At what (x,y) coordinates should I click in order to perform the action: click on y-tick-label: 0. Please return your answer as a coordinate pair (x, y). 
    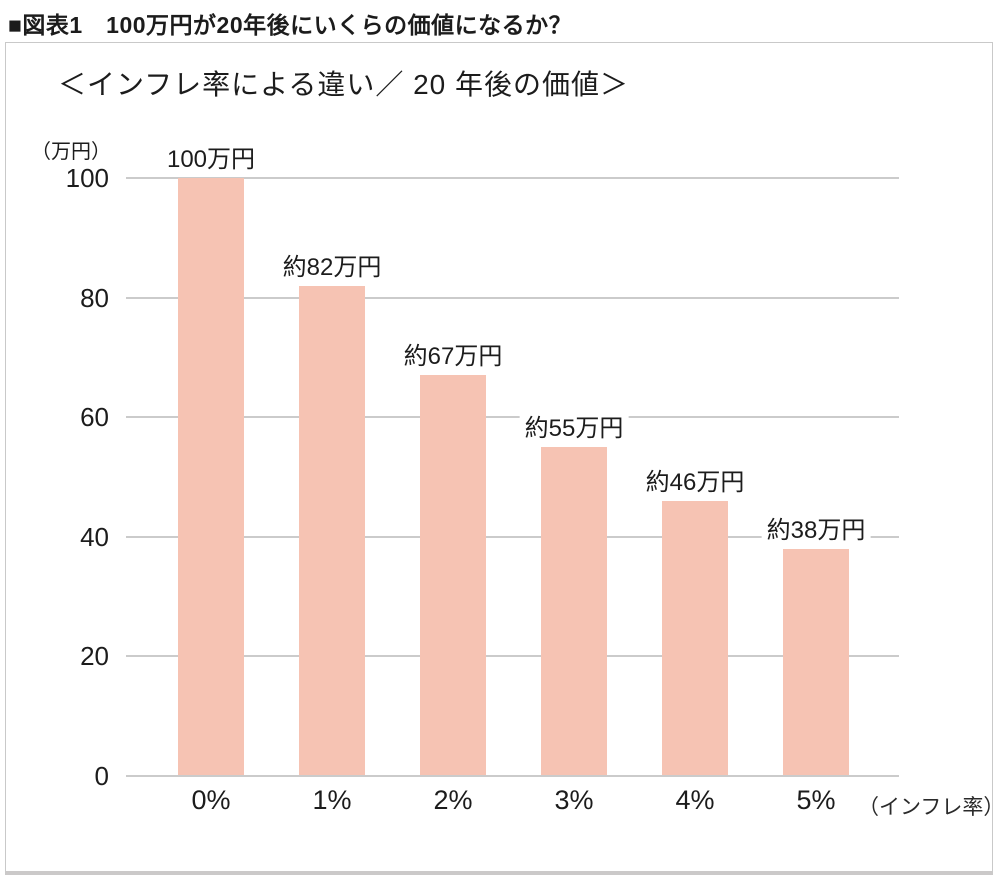
    Looking at the image, I should click on (101, 776).